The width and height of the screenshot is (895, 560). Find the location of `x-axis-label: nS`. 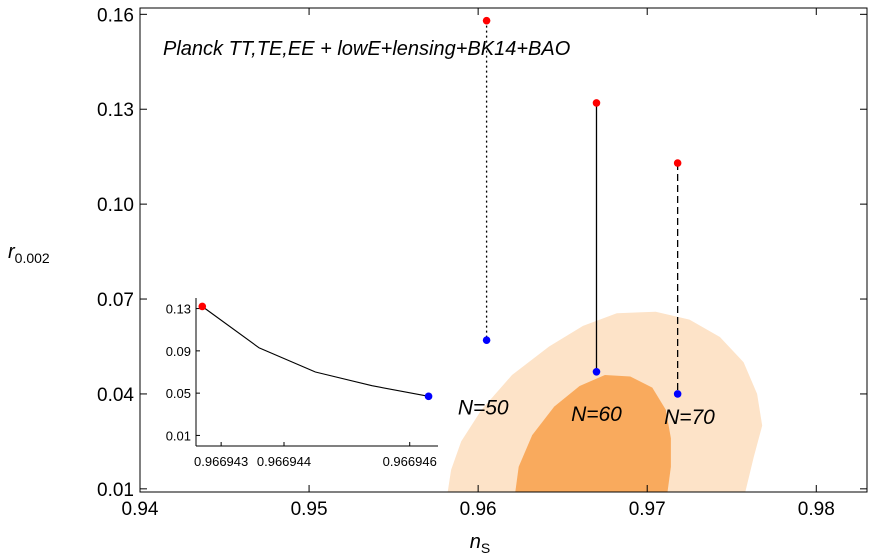

x-axis-label: nS is located at coordinates (480, 543).